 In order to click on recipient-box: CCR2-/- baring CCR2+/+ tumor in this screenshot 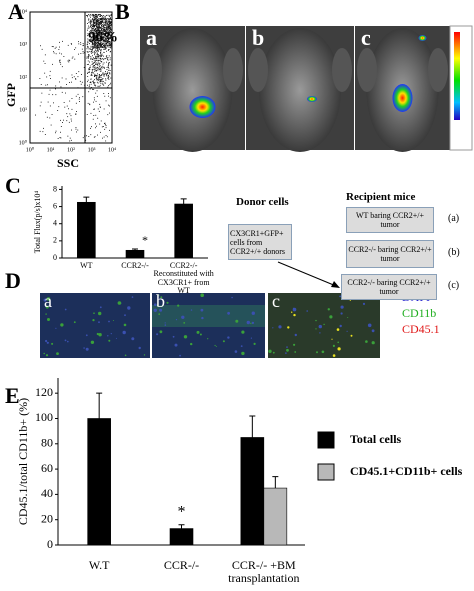, I will do `click(389, 287)`.